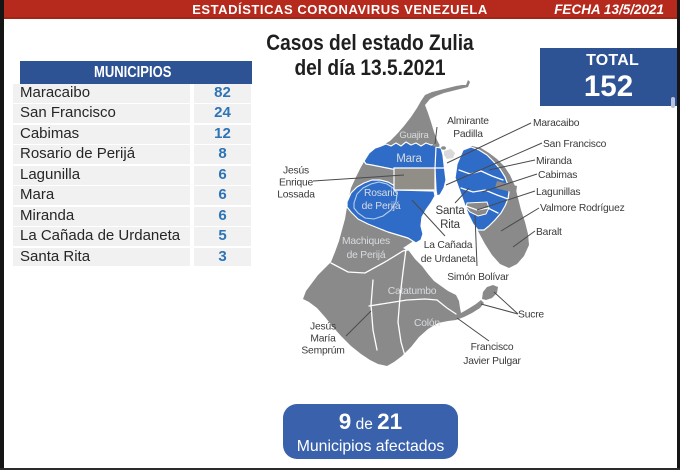  What do you see at coordinates (468, 121) in the screenshot?
I see `svg-text: Almirante` at bounding box center [468, 121].